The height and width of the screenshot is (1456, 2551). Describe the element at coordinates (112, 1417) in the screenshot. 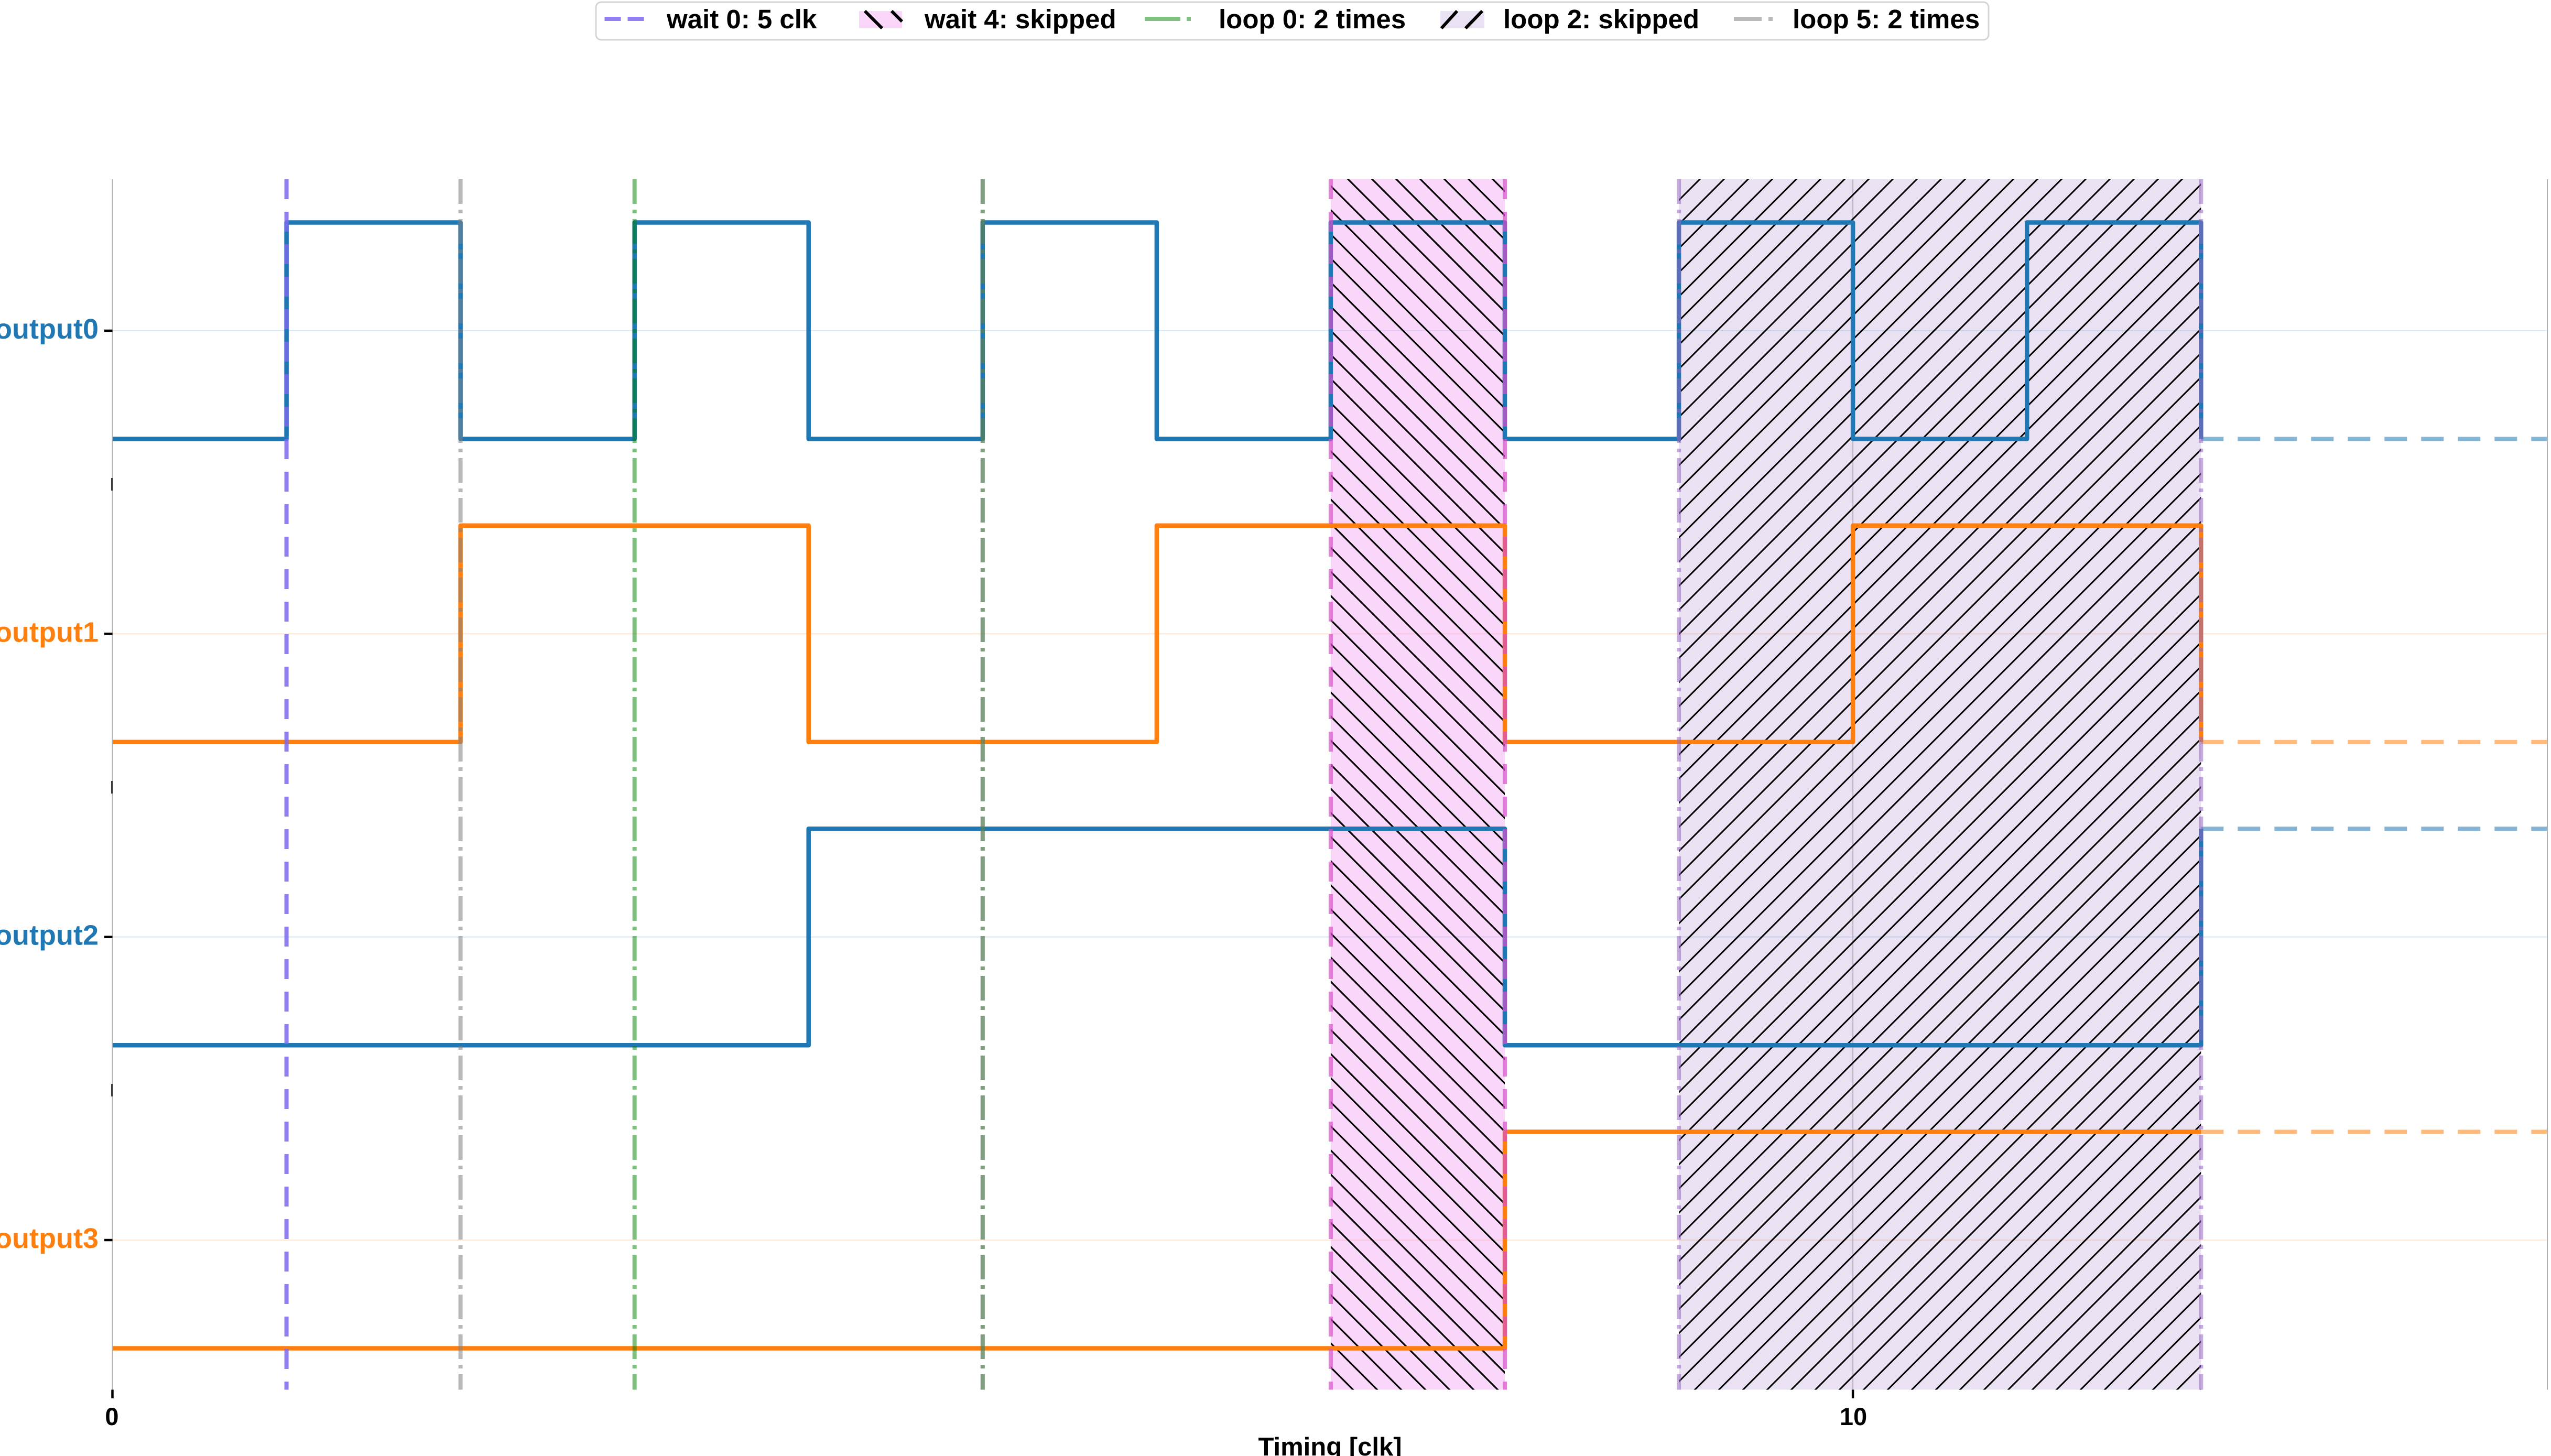

I see `svg-text: 0` at that location.